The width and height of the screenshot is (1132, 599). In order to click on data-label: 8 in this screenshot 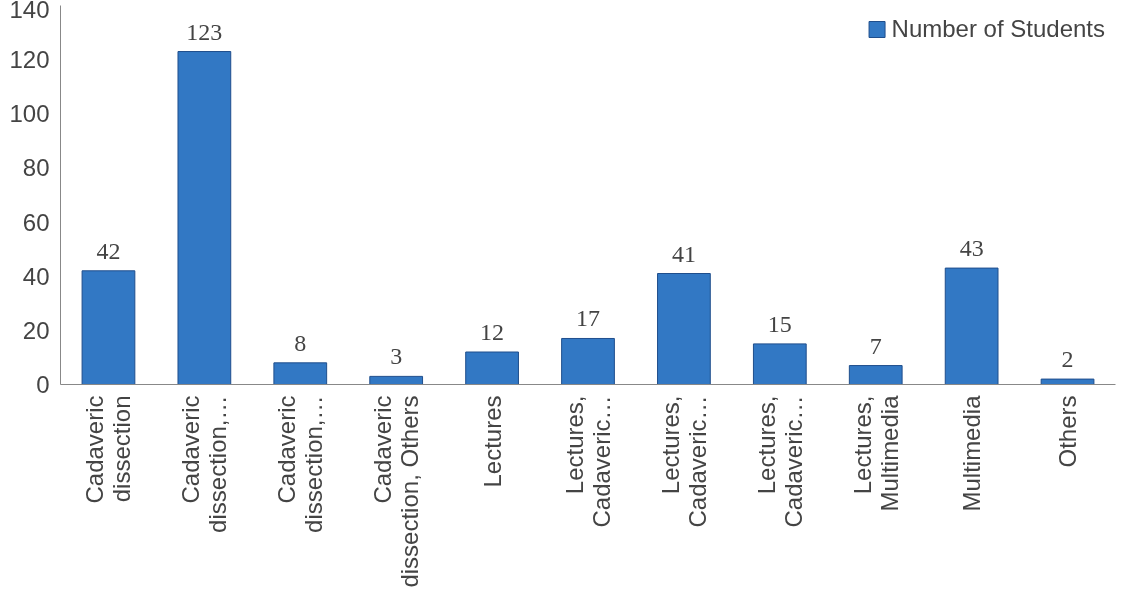, I will do `click(300, 342)`.